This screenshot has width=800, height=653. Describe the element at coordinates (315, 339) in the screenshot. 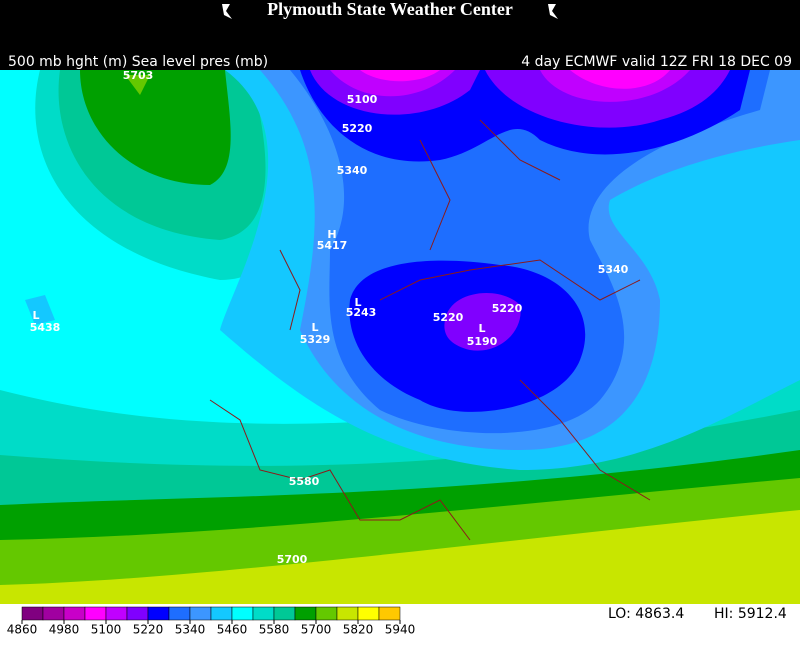

I see `contour-label: 5329` at that location.